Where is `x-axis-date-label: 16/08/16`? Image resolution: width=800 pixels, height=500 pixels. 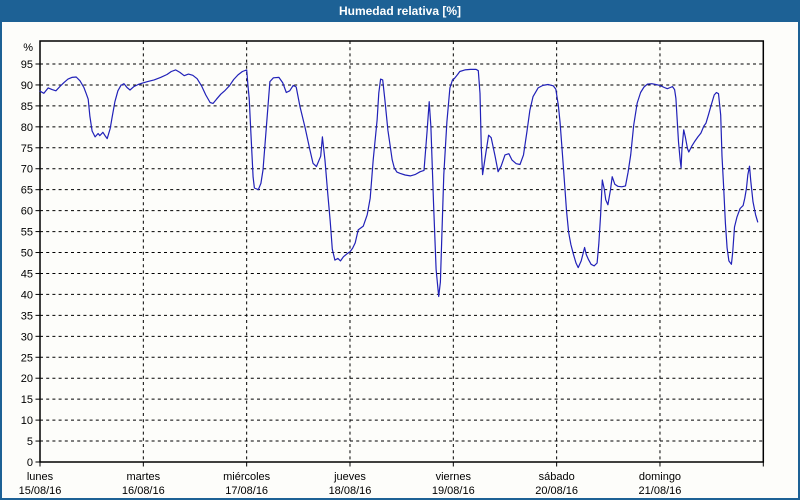 x-axis-date-label: 16/08/16 is located at coordinates (143, 491).